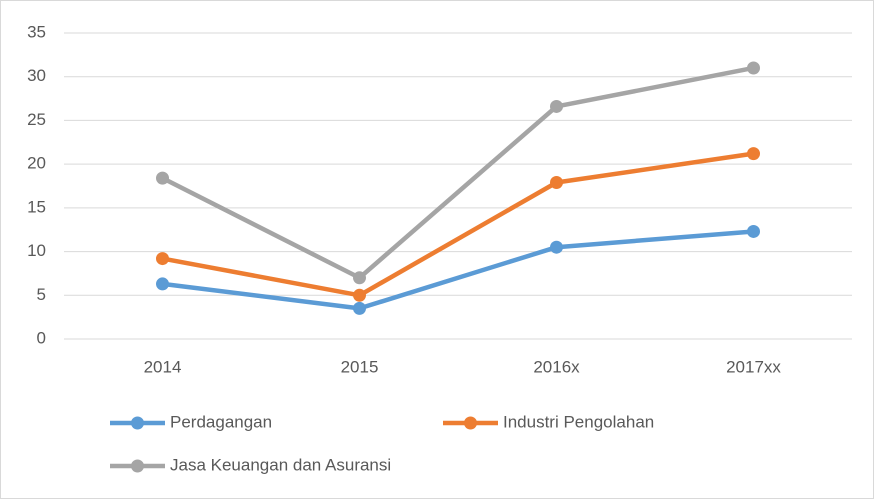 Image resolution: width=874 pixels, height=499 pixels. I want to click on y-tick-label: 25, so click(36, 119).